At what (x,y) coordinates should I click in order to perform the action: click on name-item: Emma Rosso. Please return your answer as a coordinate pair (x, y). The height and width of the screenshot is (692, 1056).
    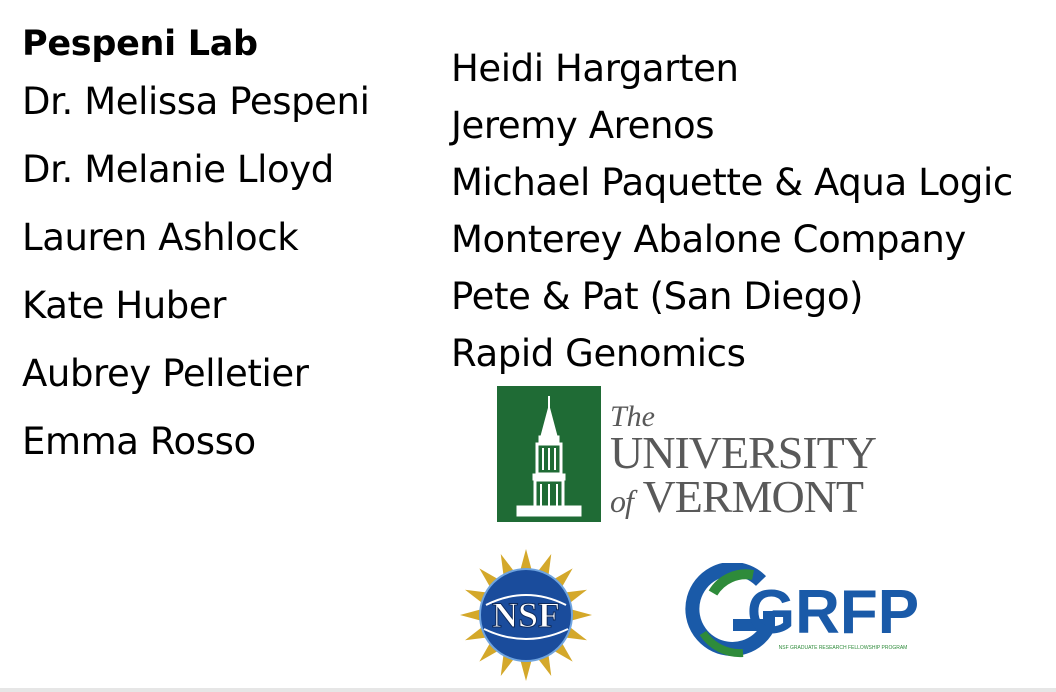
    Looking at the image, I should click on (139, 441).